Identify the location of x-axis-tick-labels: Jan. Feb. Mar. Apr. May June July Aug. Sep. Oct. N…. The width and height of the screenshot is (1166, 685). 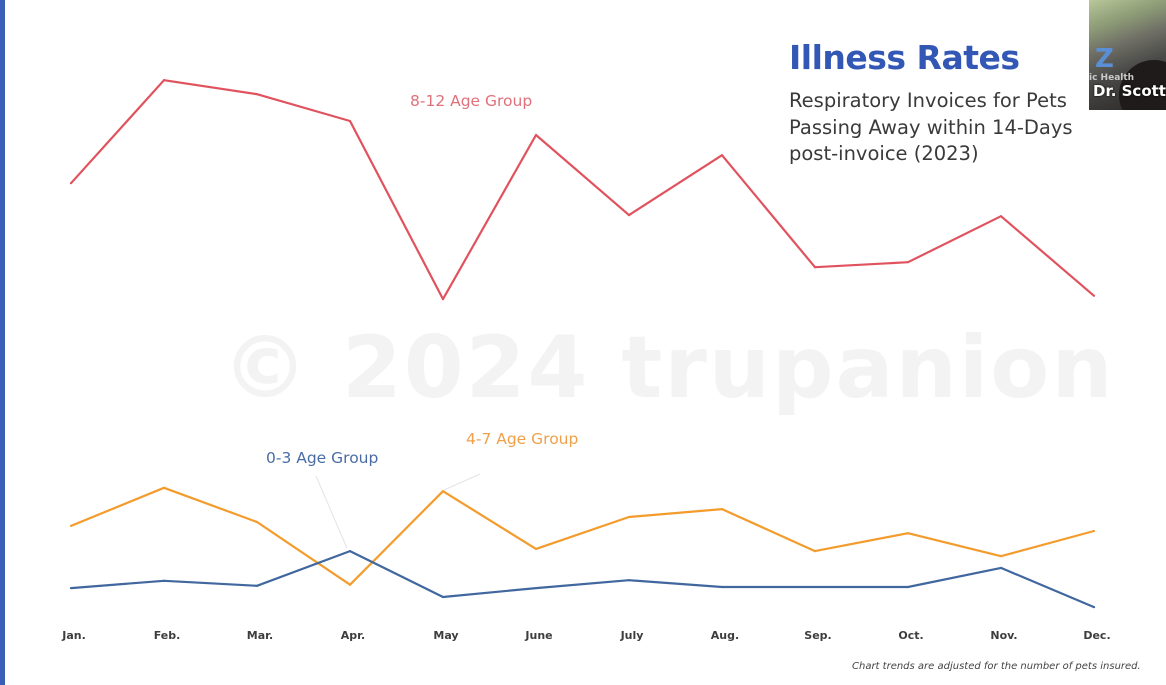
(585, 635).